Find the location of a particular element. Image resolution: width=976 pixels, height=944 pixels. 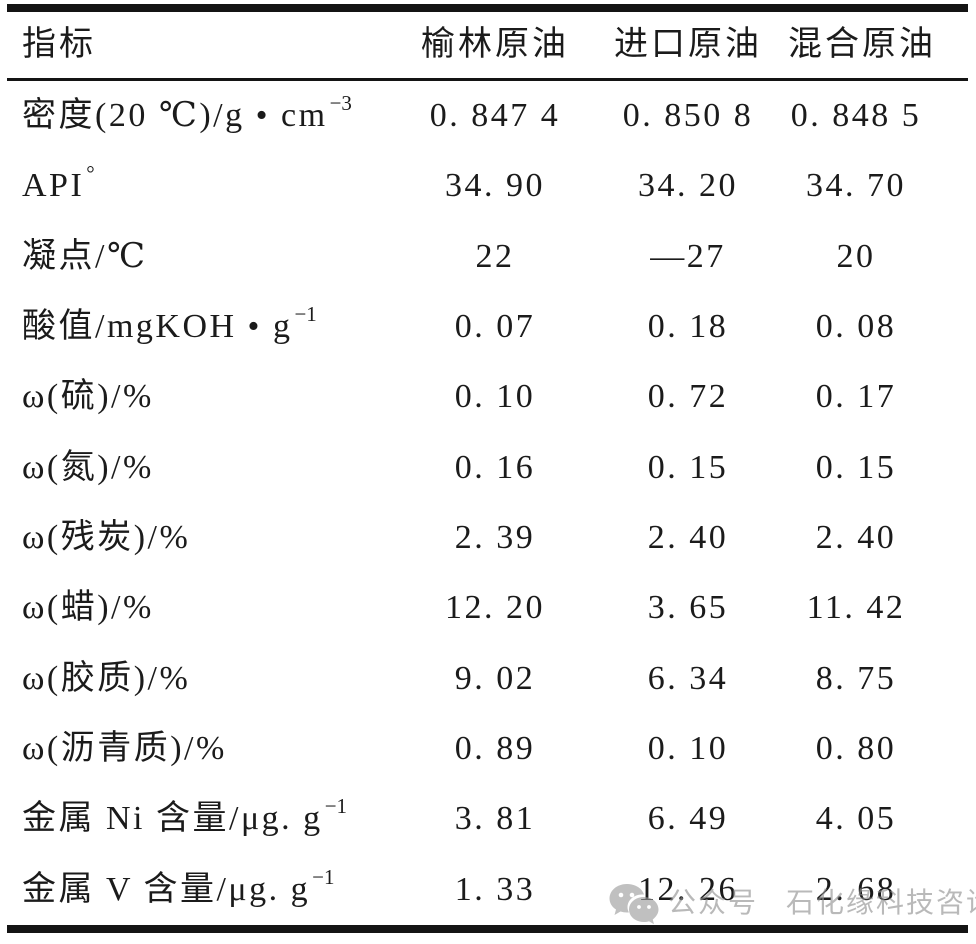

cell-value: 3. 65 is located at coordinates (688, 608).